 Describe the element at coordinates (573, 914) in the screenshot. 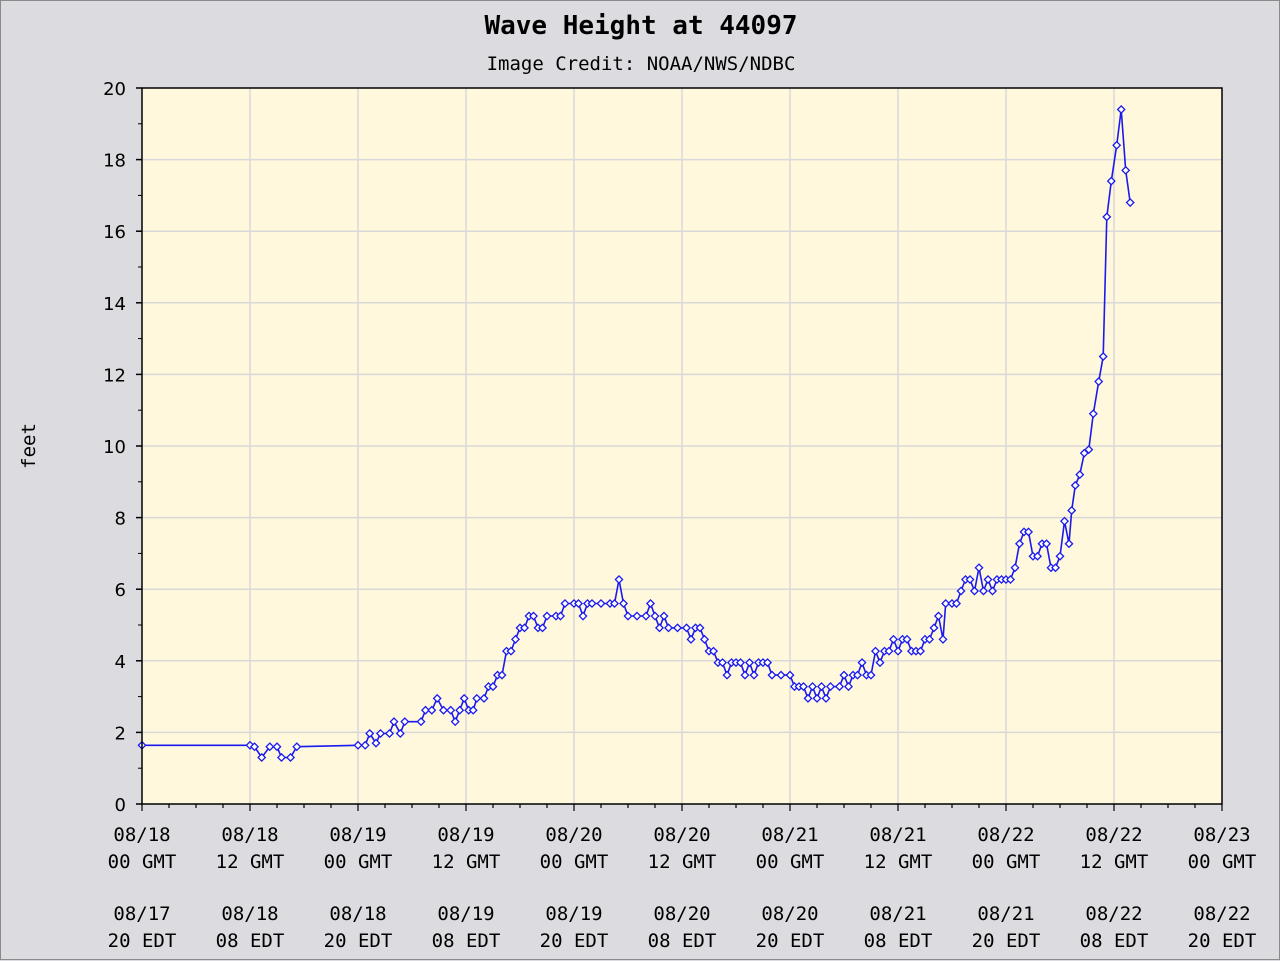

I see `x-tick-date-edt: 08/19` at that location.